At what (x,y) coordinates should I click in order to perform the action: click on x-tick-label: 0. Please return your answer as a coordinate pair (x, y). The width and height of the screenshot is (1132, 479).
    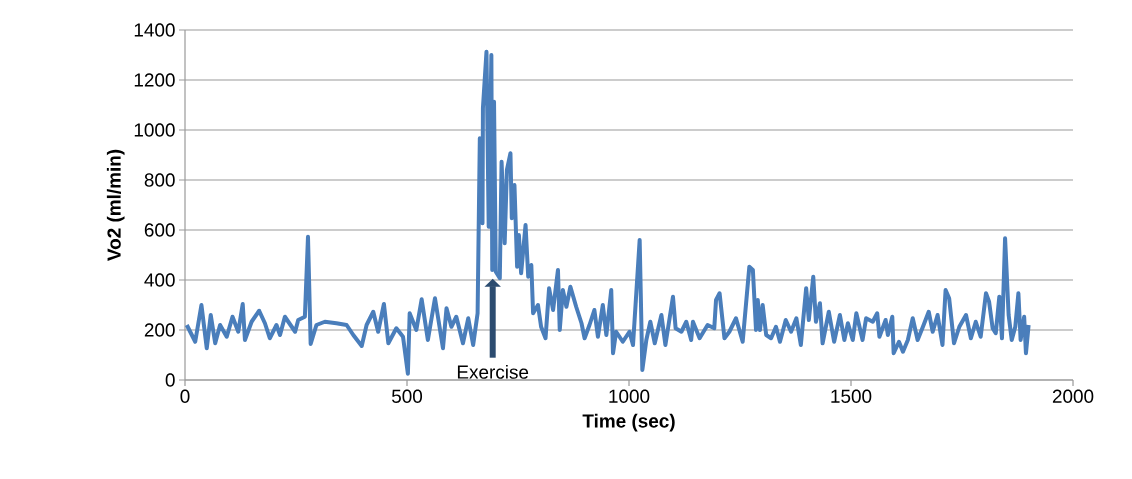
    Looking at the image, I should click on (185, 396).